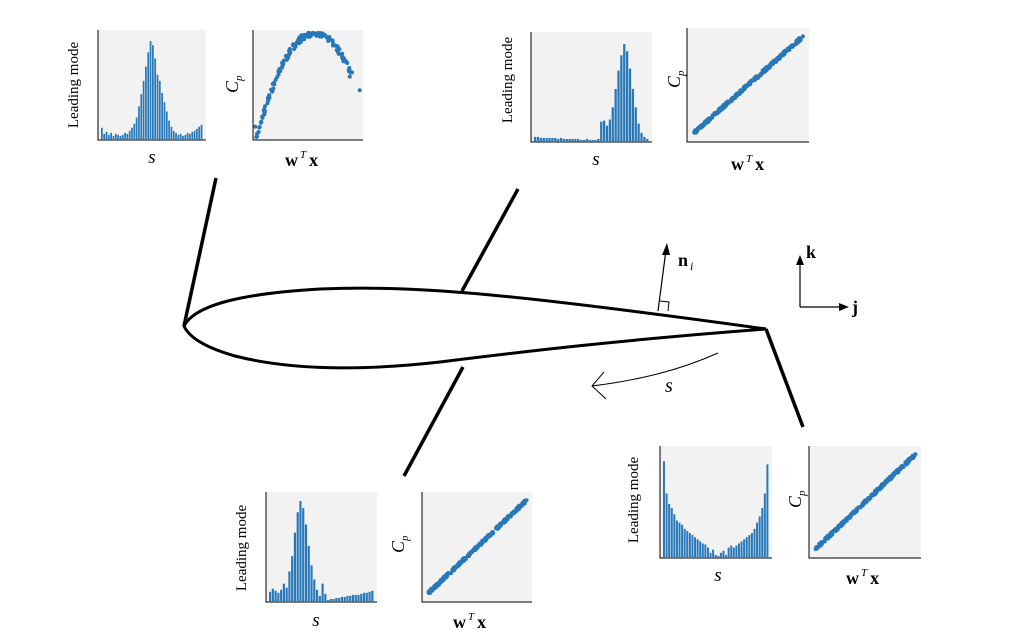 This screenshot has height=644, width=1020. Describe the element at coordinates (683, 260) in the screenshot. I see `normal-label: n` at that location.